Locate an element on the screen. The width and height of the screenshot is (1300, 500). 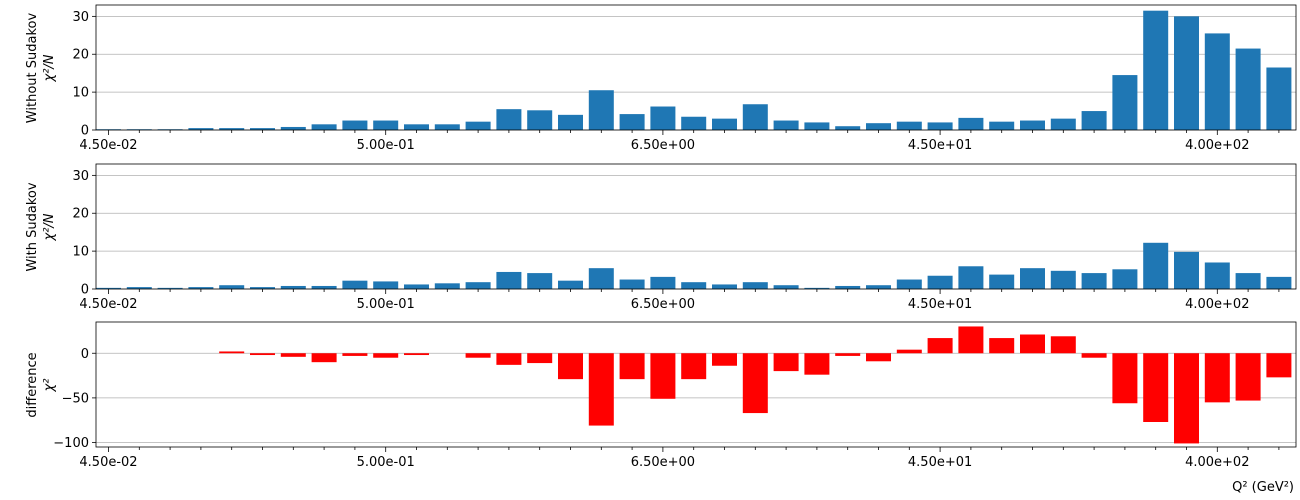
x-axis-label: Q² (GeV²) is located at coordinates (1263, 487).